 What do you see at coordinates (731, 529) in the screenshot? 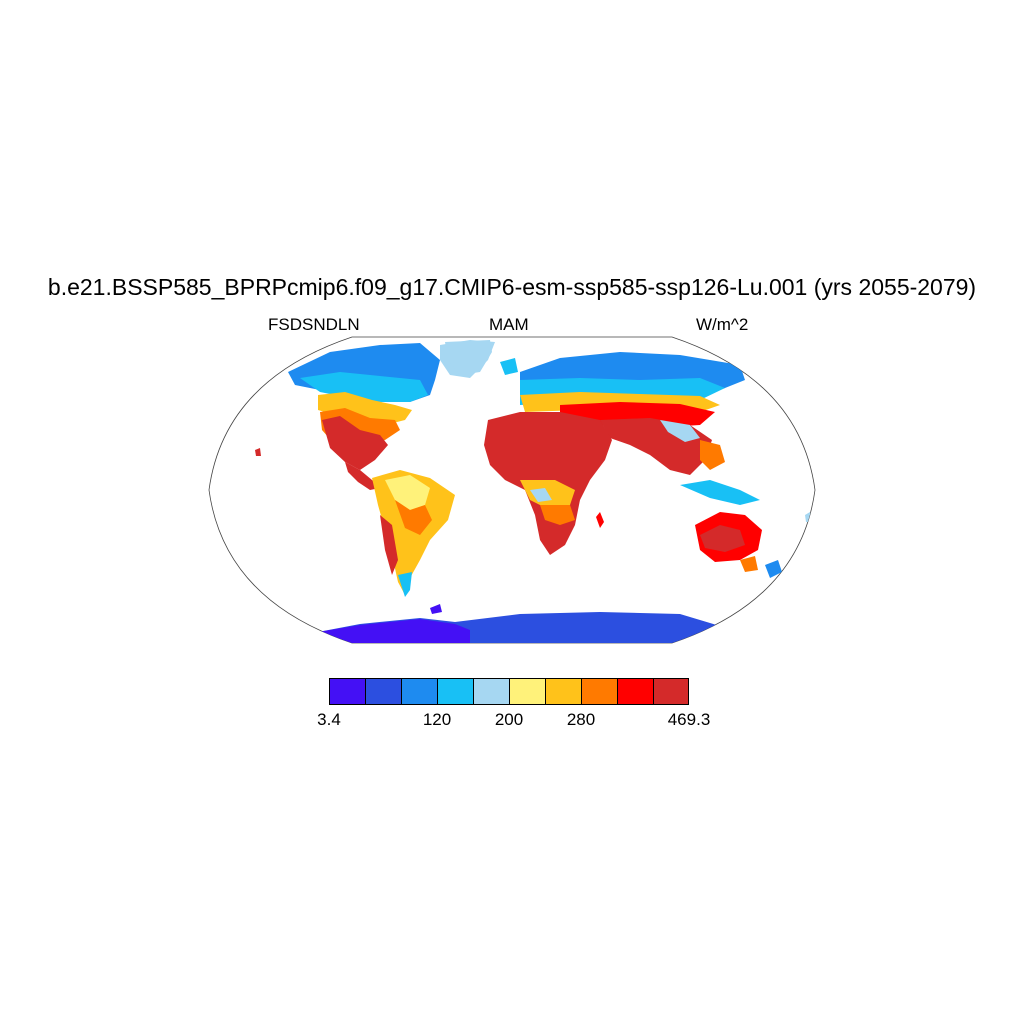
I see `oceania` at bounding box center [731, 529].